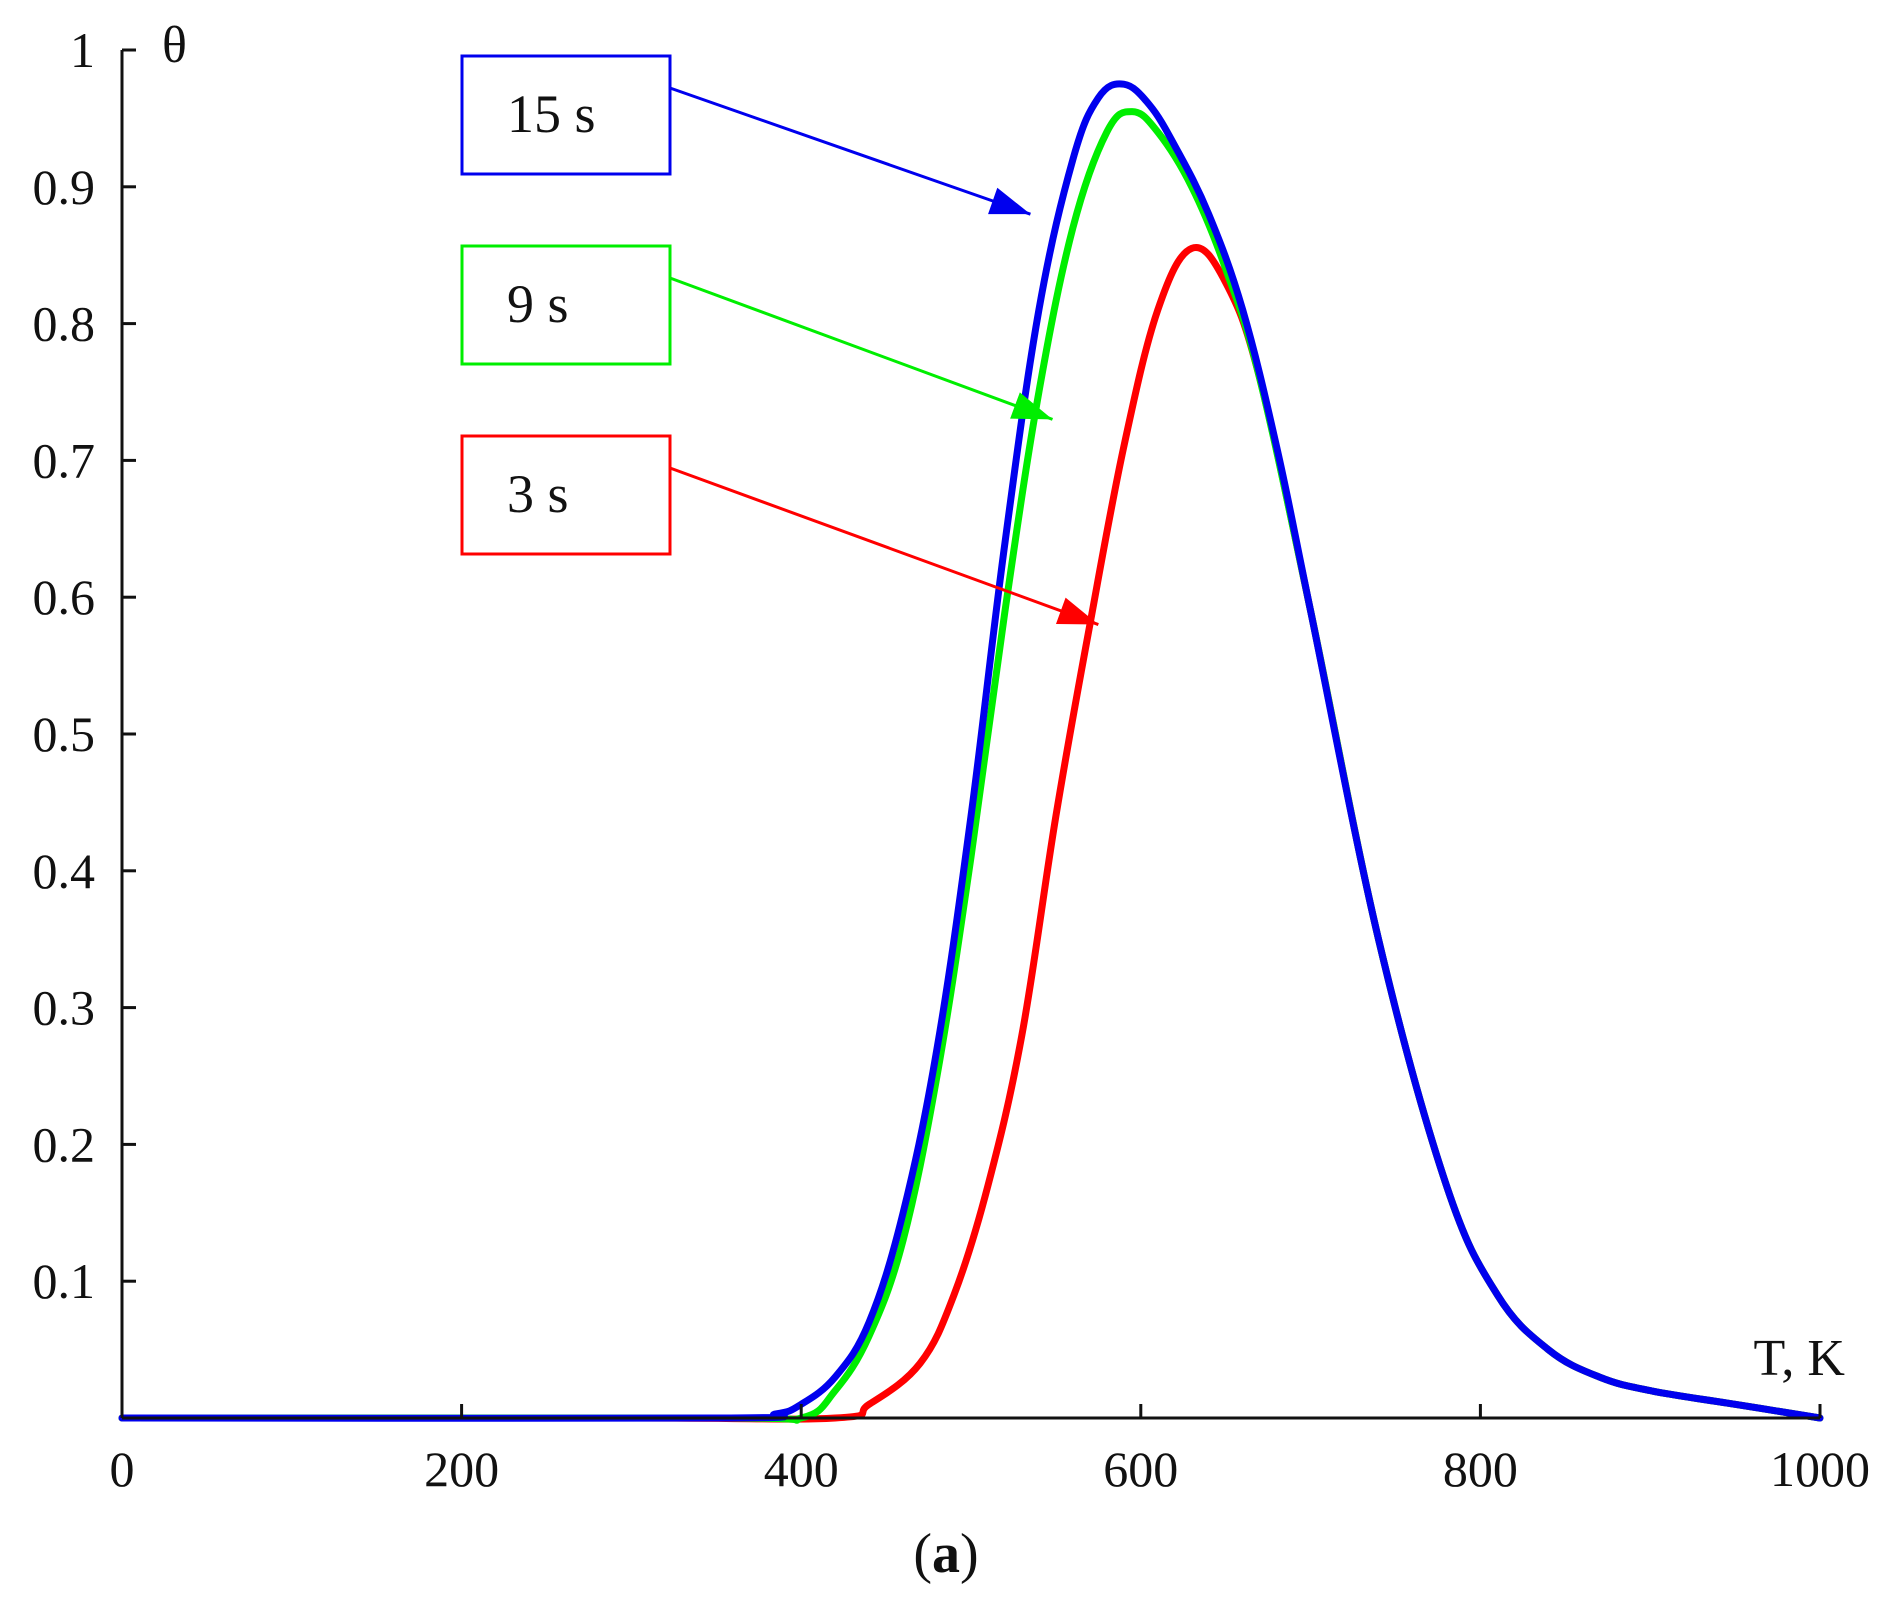  Describe the element at coordinates (551, 114) in the screenshot. I see `legend-label: 15 s` at that location.